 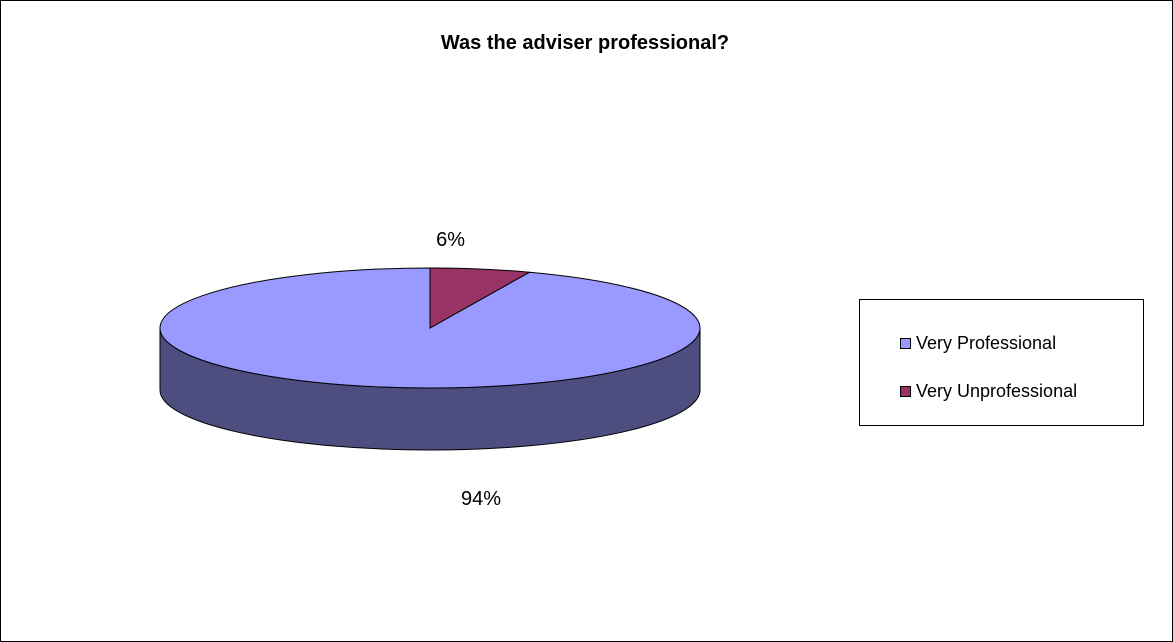 I want to click on pie-tops, so click(x=430, y=328).